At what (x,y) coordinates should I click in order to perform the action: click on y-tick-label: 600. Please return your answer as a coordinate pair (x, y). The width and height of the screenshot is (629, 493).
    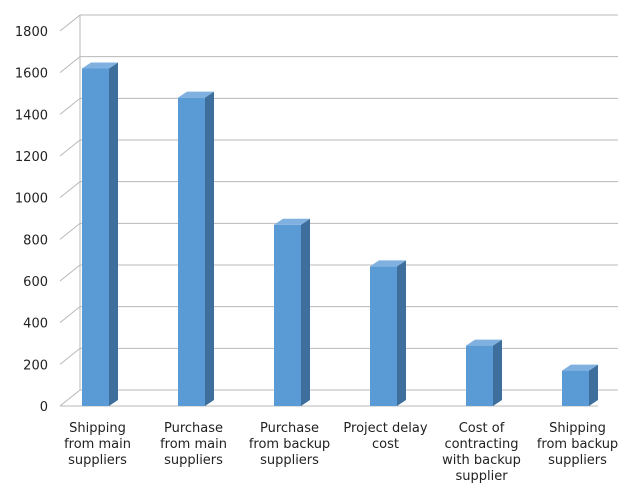
    Looking at the image, I should click on (35, 282).